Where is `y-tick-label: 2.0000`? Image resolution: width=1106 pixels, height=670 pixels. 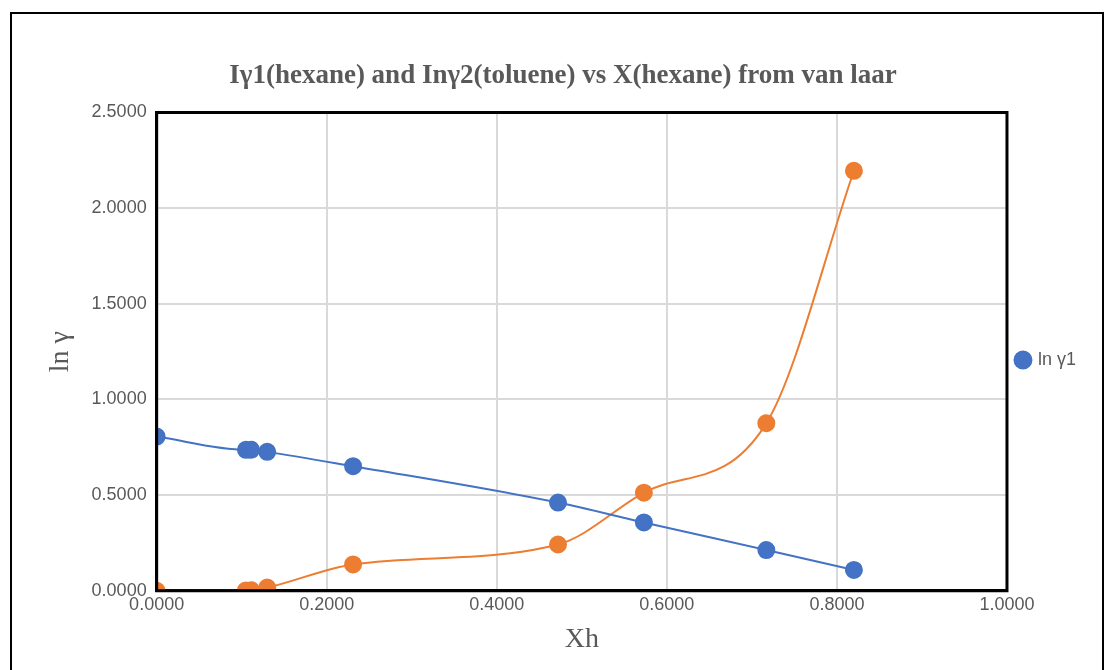 y-tick-label: 2.0000 is located at coordinates (119, 207).